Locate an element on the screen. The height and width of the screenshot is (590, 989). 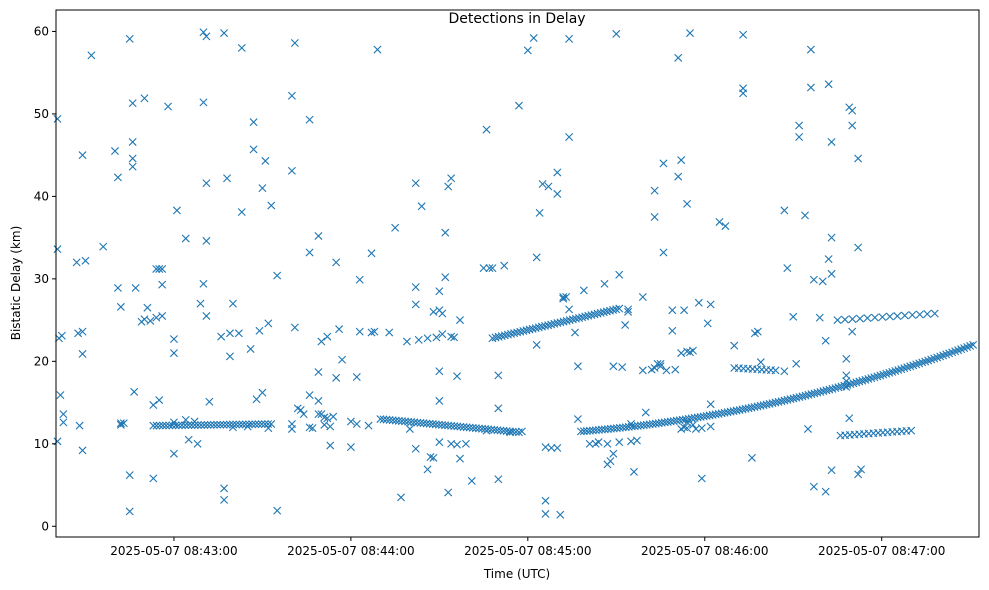
x-tick-label: 2025-05-07 08:45:00 is located at coordinates (527, 551).